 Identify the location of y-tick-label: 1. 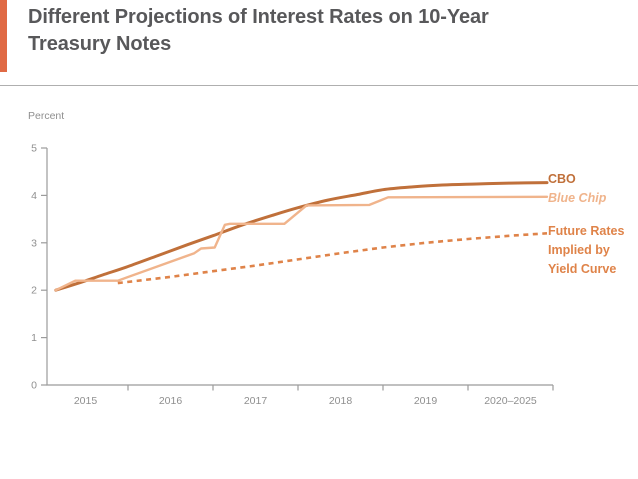
(34, 338).